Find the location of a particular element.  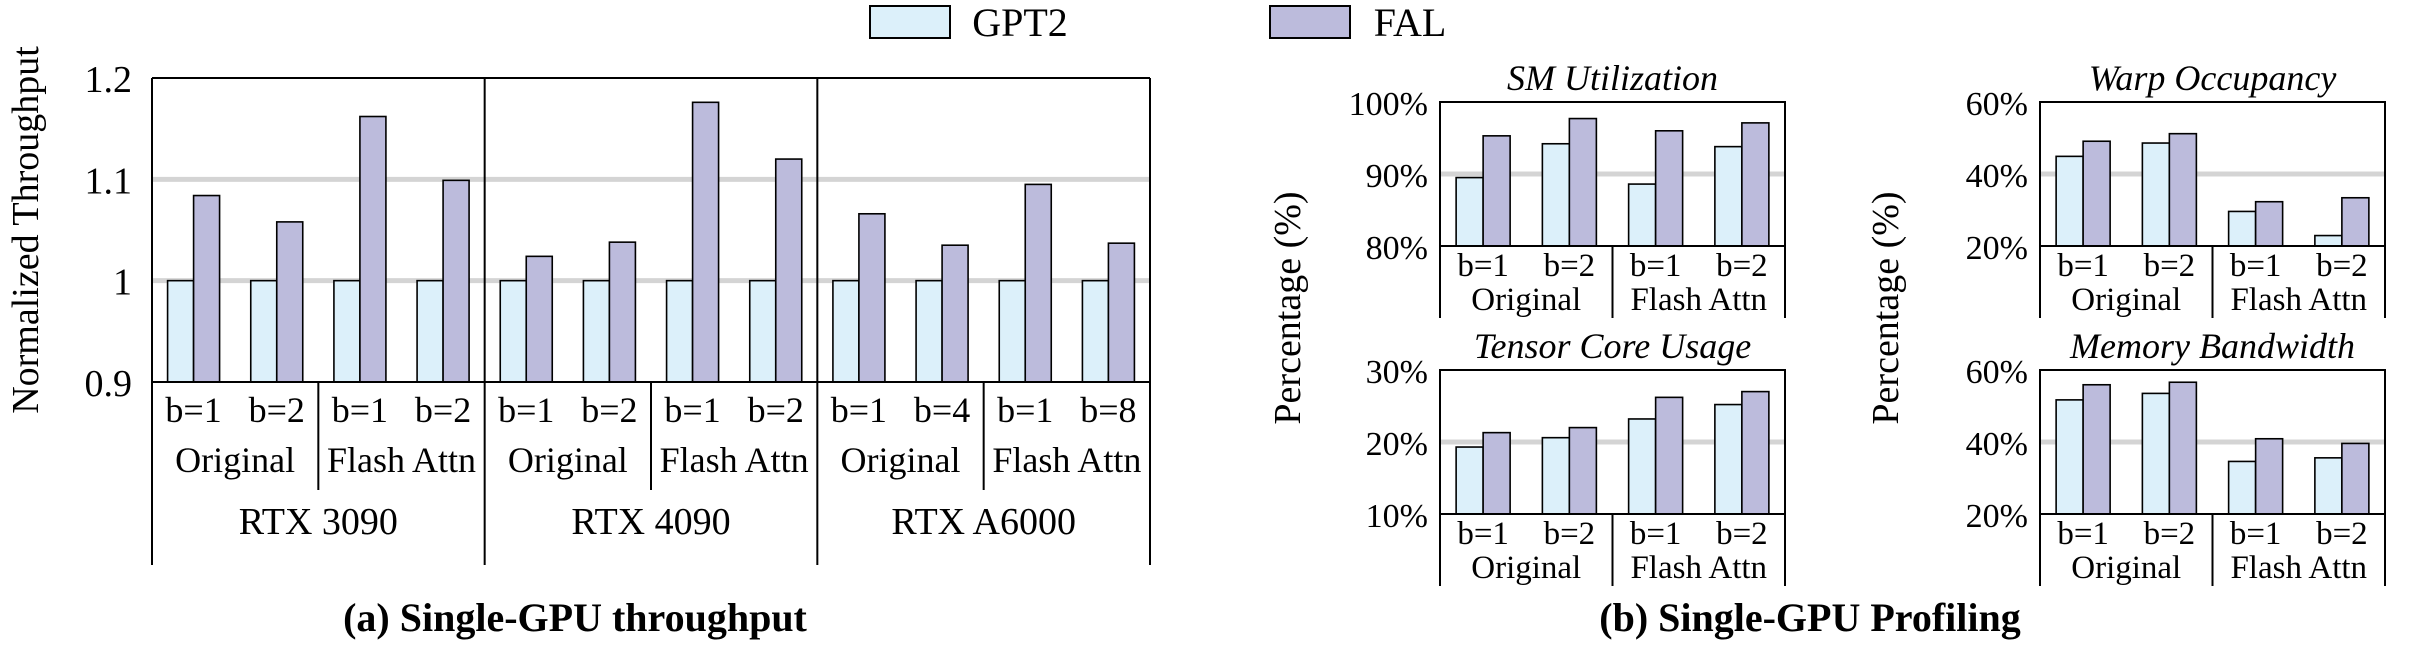

tensor-core-usage-ytick-1: 20% is located at coordinates (1397, 444).